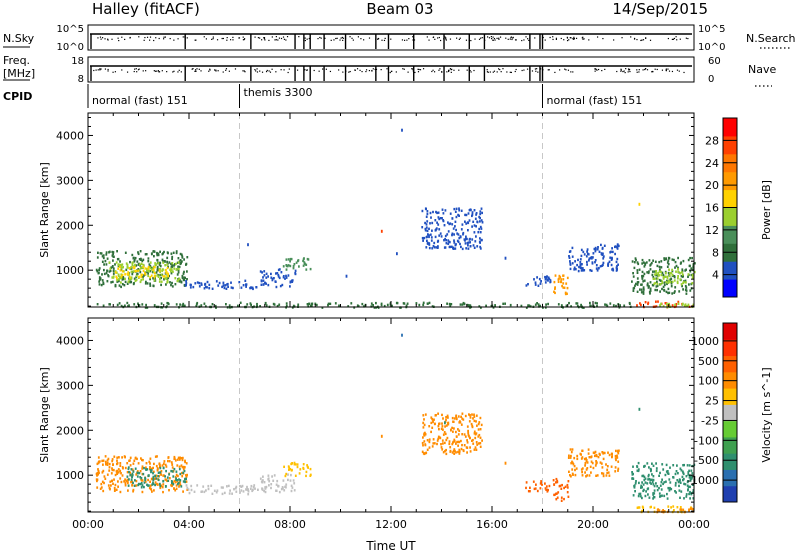 The width and height of the screenshot is (800, 554). I want to click on power-ylabel: Slant Range [km], so click(44, 210).